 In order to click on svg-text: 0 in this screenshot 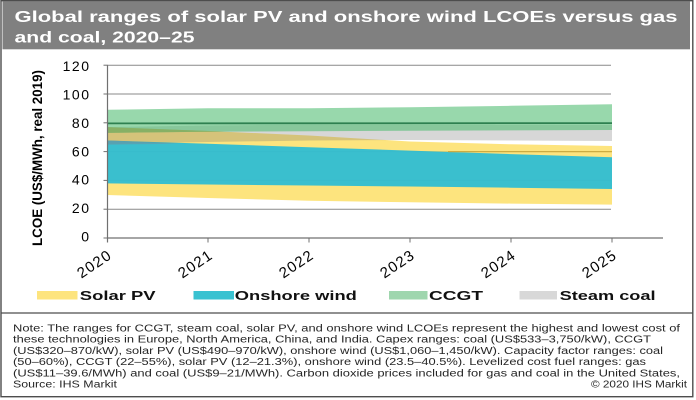, I will do `click(85, 237)`.